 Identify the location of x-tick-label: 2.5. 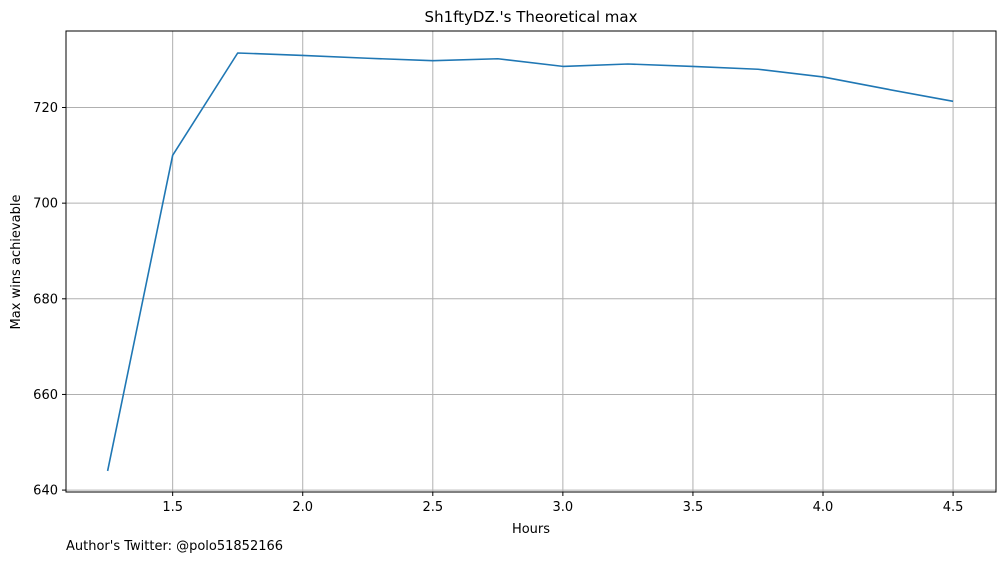
(432, 507).